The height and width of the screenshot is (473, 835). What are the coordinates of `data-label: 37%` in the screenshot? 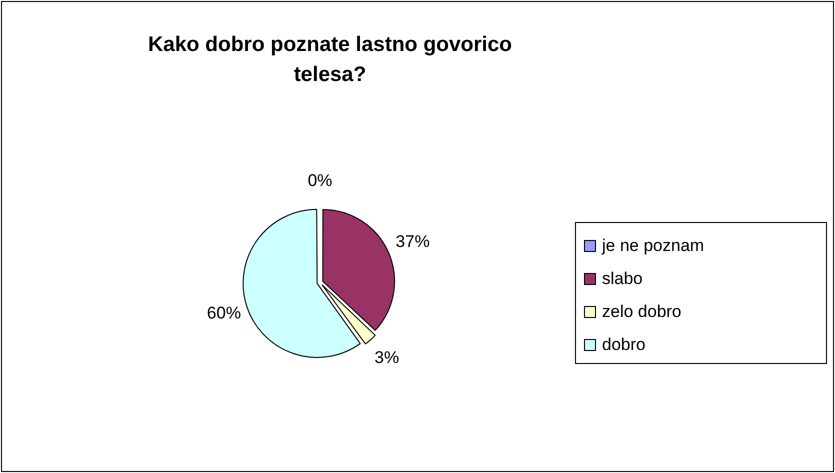 It's located at (413, 242).